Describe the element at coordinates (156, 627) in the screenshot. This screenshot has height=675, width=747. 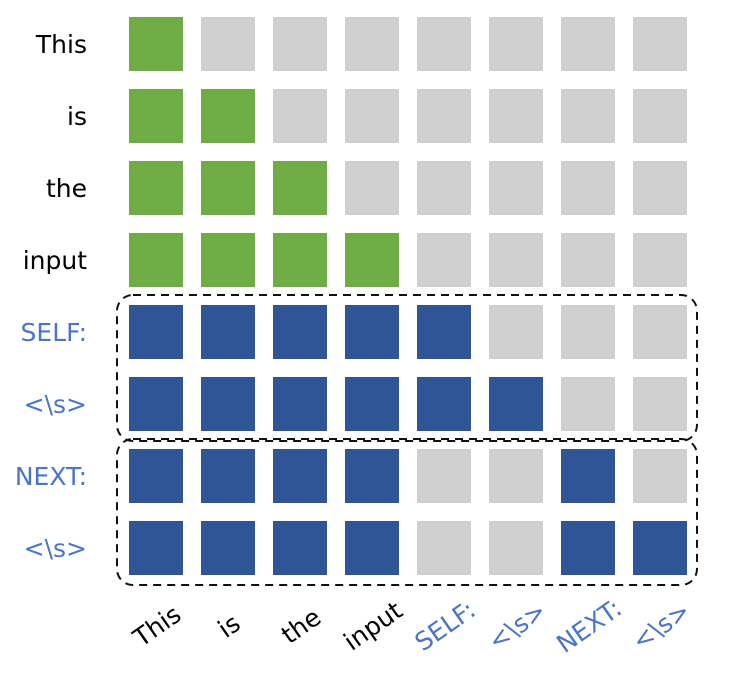
I see `column-label: This` at that location.